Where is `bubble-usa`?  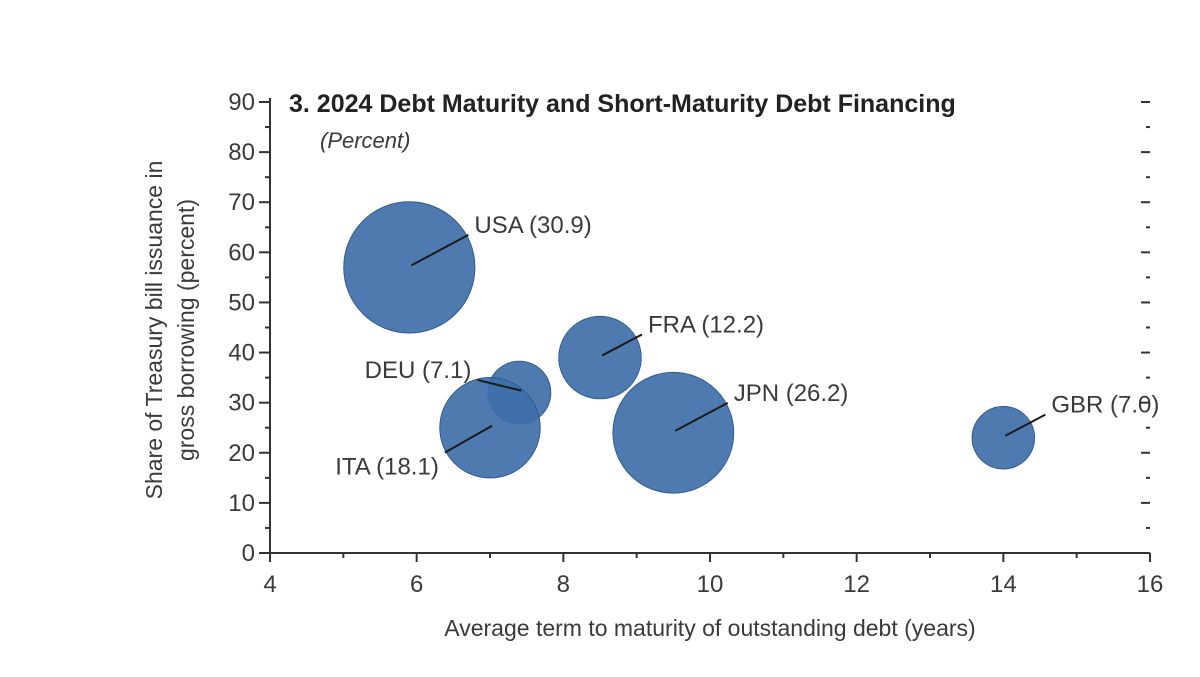 bubble-usa is located at coordinates (409, 267).